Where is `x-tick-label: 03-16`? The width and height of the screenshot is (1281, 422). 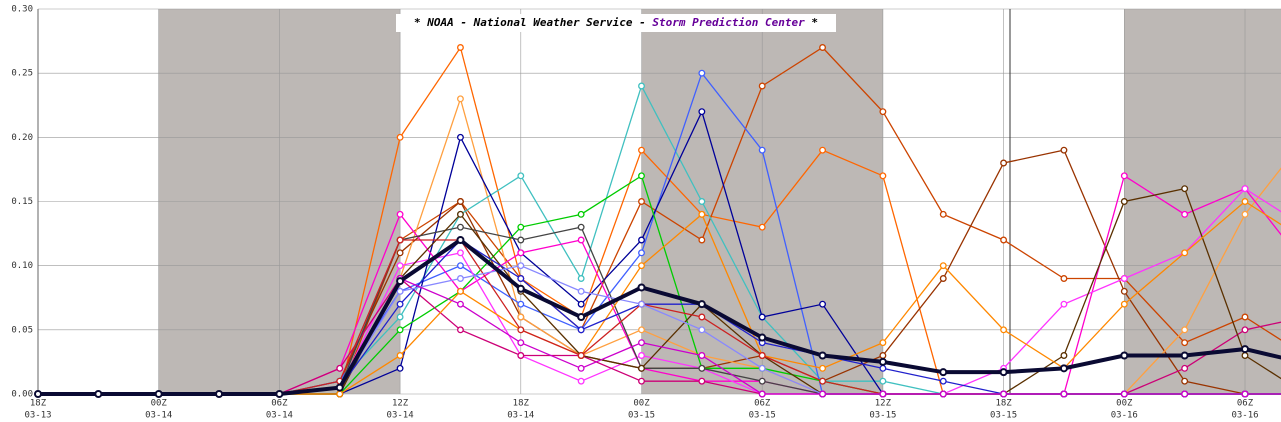
x-tick-label: 03-16 is located at coordinates (1124, 416).